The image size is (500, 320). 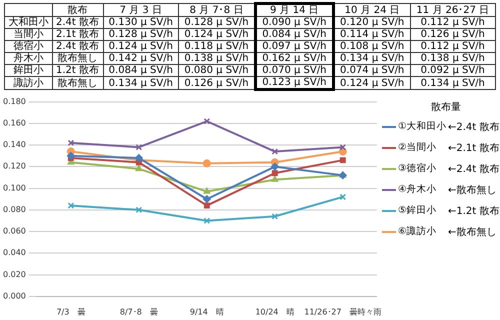 What do you see at coordinates (474, 211) in the screenshot?
I see `text: ←1.2t 散布` at bounding box center [474, 211].